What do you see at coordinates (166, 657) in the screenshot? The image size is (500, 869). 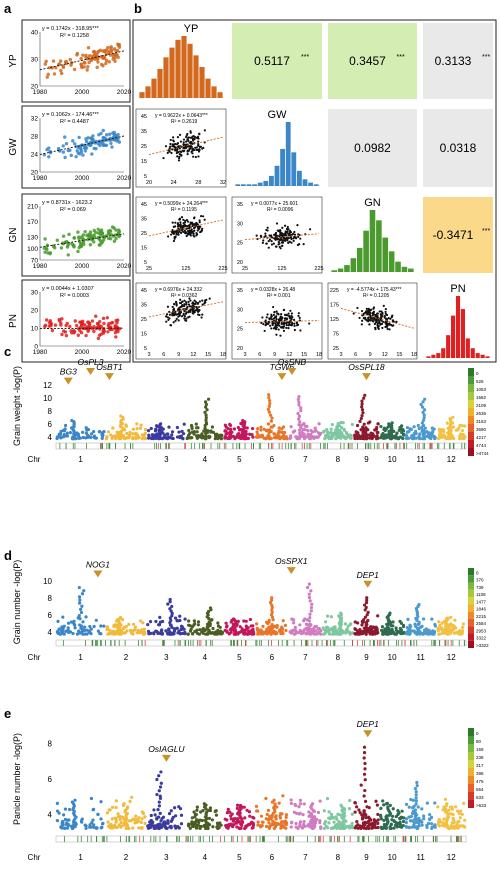 I see `manhattan-d-chr-label: 3` at bounding box center [166, 657].